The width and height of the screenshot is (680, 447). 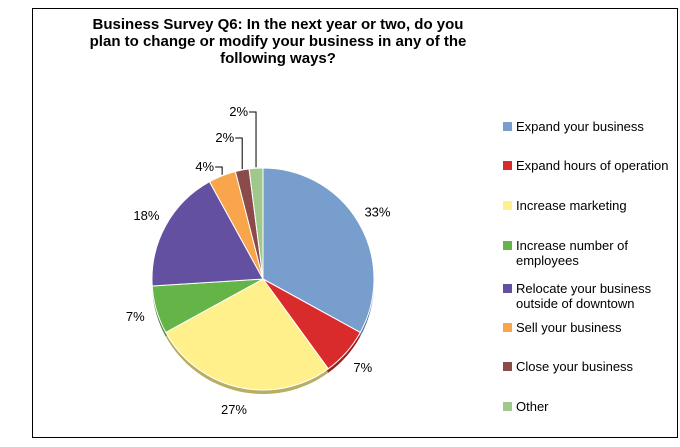 I want to click on legend-entry: Close your business, so click(x=590, y=366).